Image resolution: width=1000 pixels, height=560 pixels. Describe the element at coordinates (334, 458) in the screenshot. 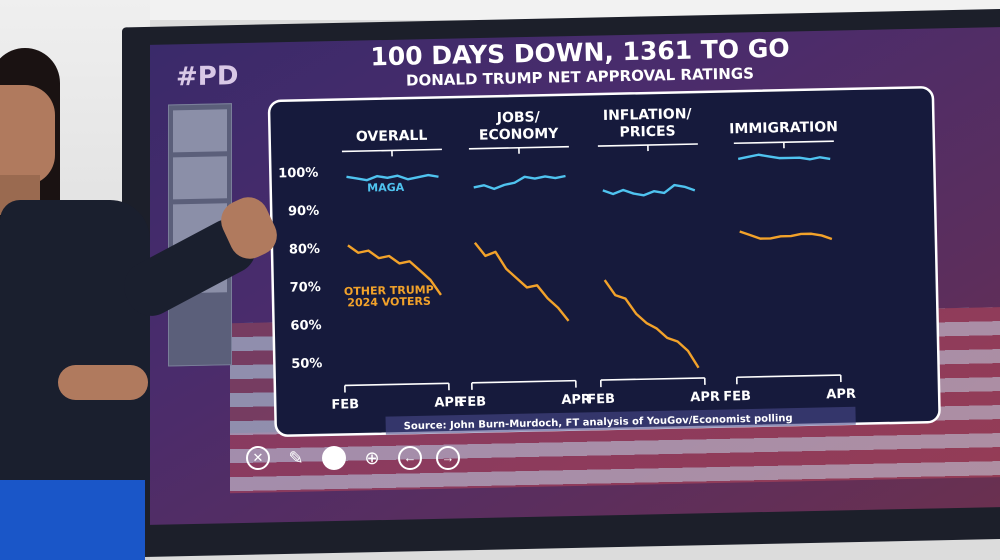

I see `circle-tool-icon` at that location.